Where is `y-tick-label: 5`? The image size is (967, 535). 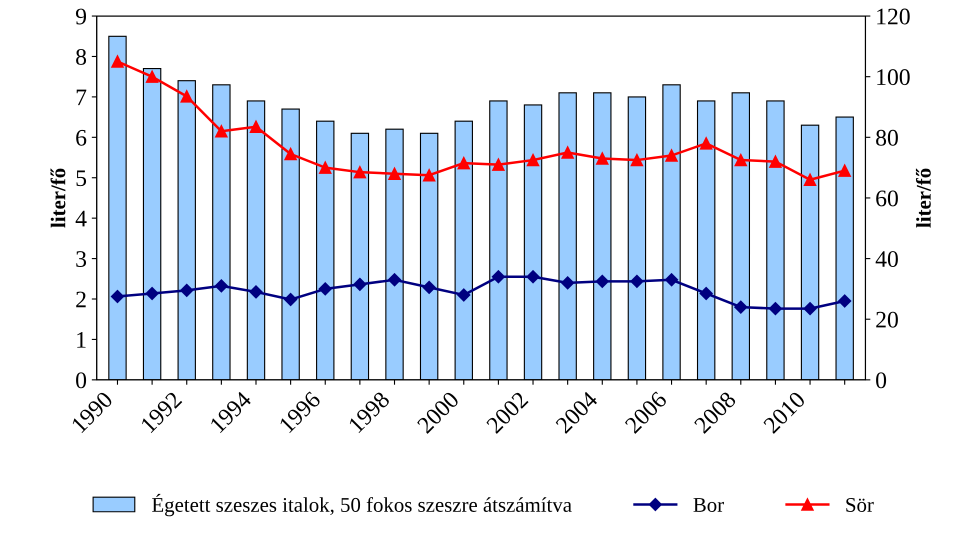
y-tick-label: 5 is located at coordinates (81, 178).